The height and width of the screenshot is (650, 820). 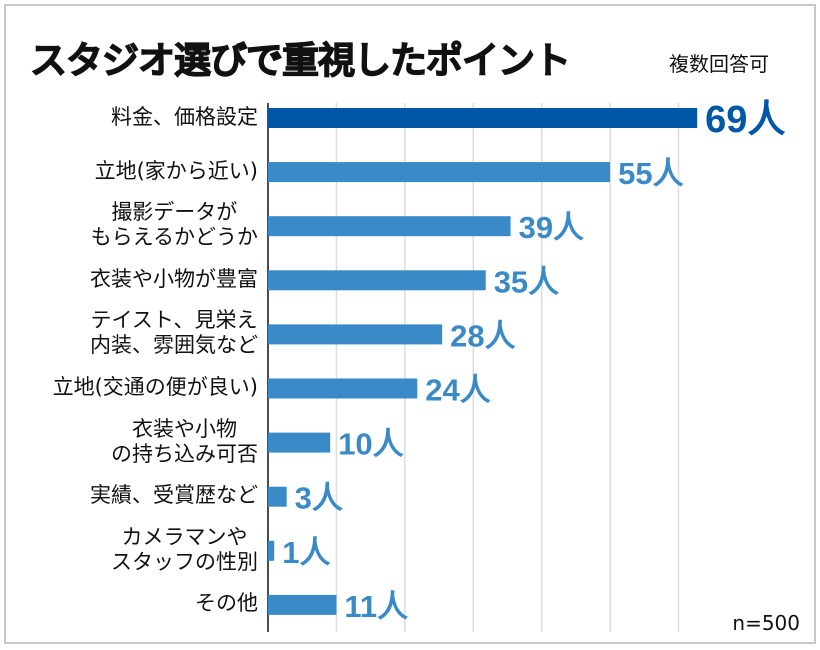 What do you see at coordinates (184, 536) in the screenshot?
I see `category-label-line: カメラマンや` at bounding box center [184, 536].